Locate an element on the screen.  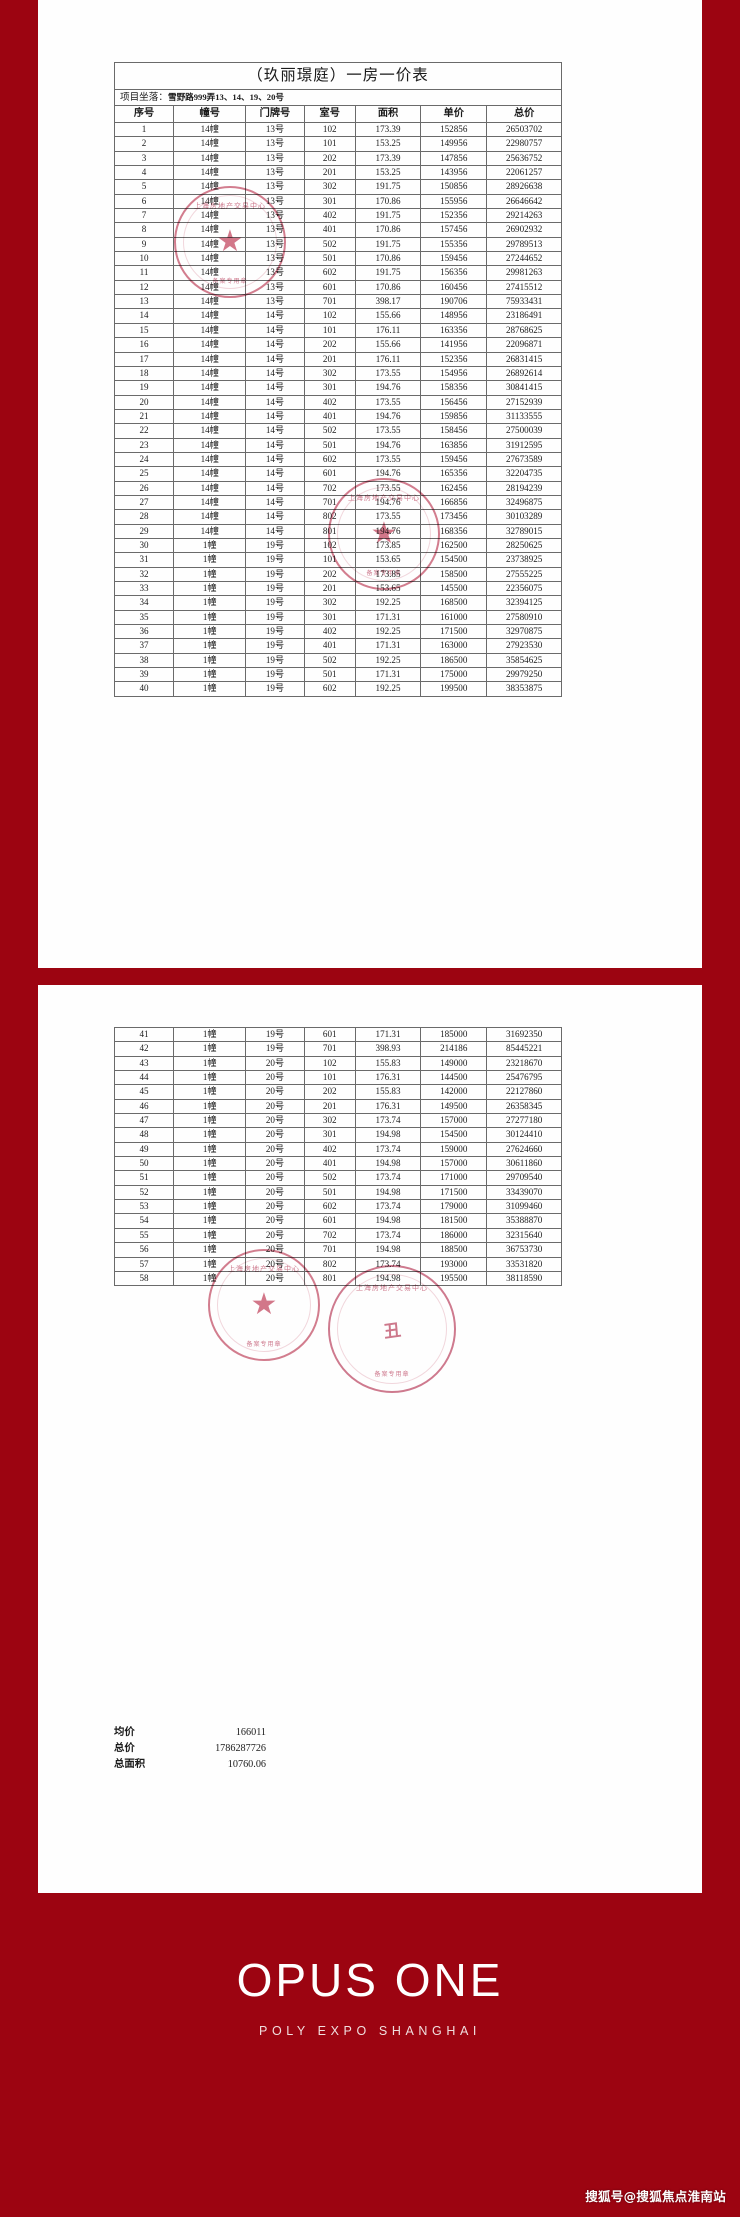
cell-total-price: 38118590 is located at coordinates (524, 1278).